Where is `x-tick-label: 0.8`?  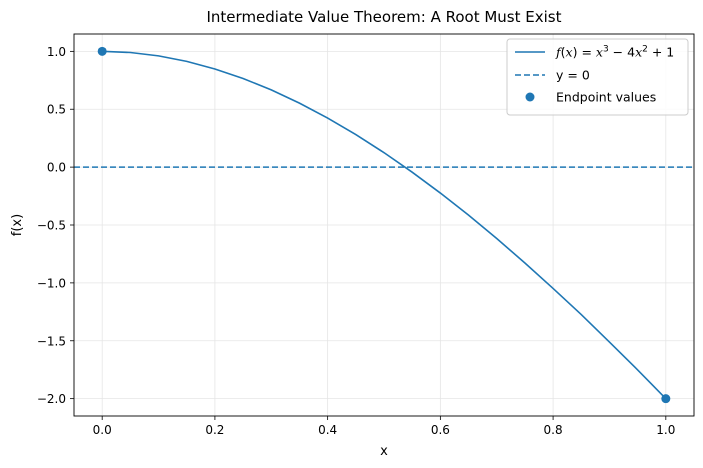
x-tick-label: 0.8 is located at coordinates (553, 430).